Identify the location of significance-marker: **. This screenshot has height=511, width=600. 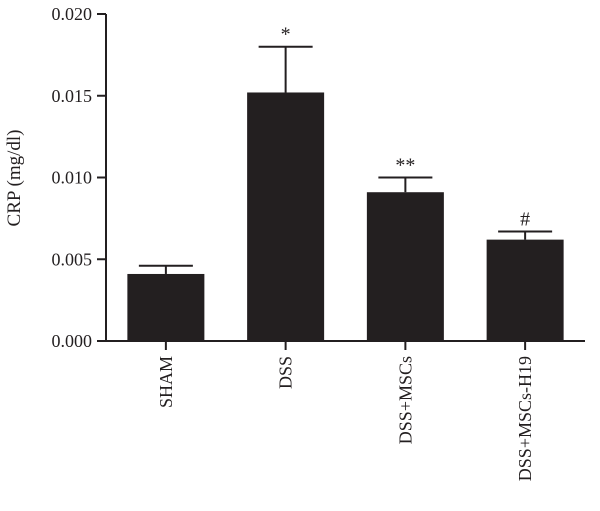
(405, 166).